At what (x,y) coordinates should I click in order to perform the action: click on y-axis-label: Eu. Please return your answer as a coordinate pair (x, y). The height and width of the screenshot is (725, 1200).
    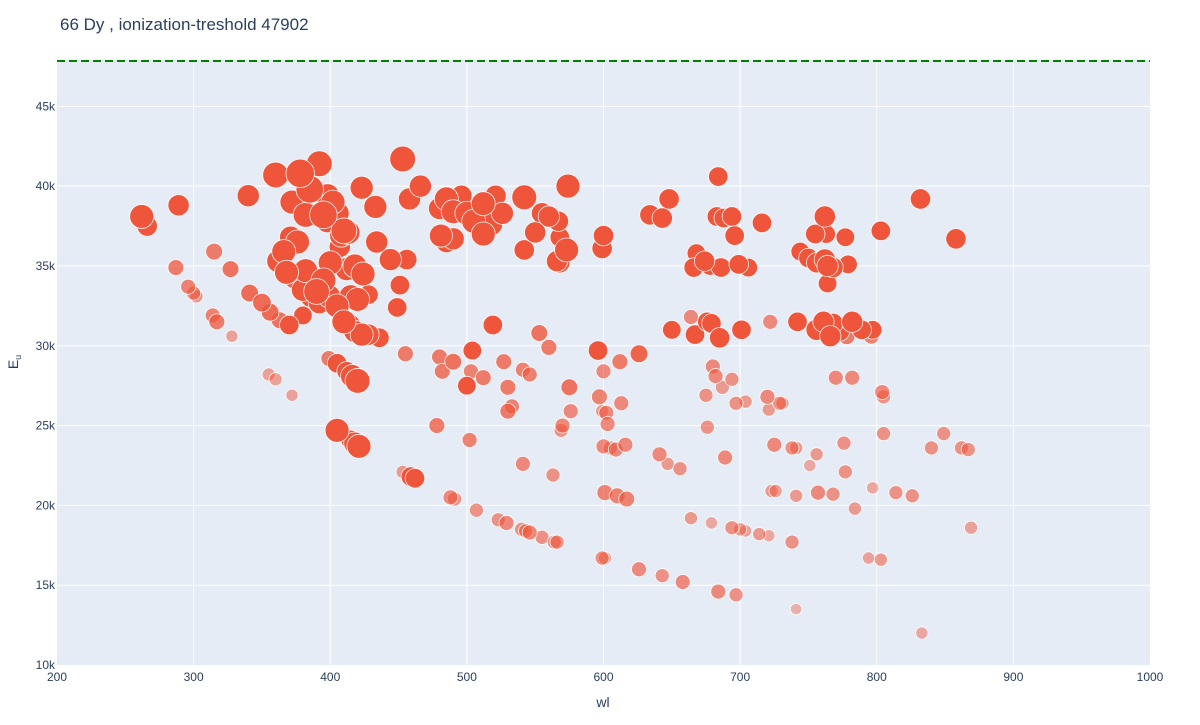
    Looking at the image, I should click on (14, 362).